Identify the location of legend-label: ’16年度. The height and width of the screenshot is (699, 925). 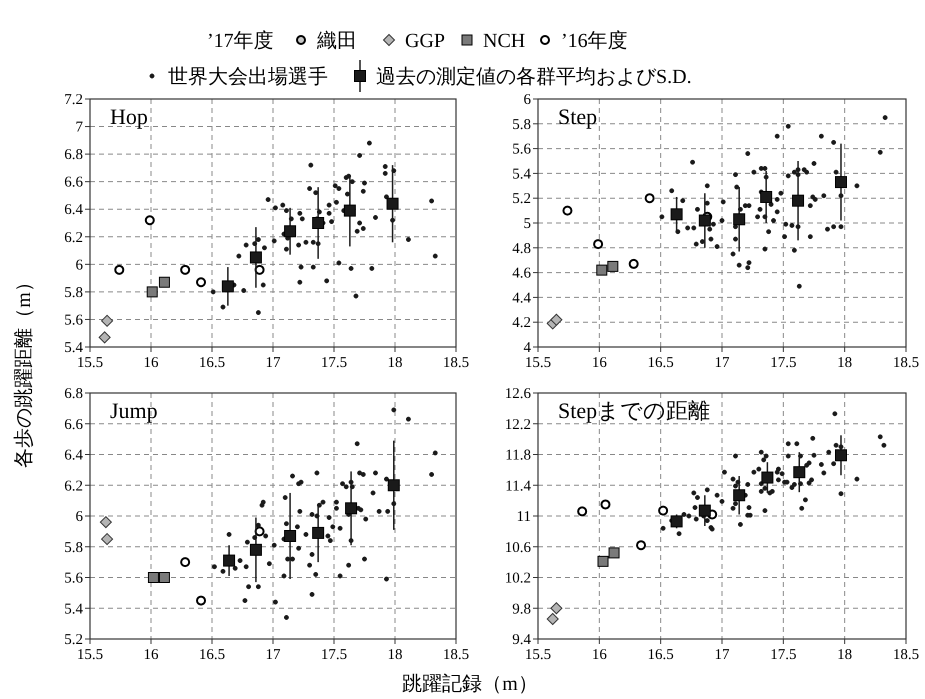
(594, 41).